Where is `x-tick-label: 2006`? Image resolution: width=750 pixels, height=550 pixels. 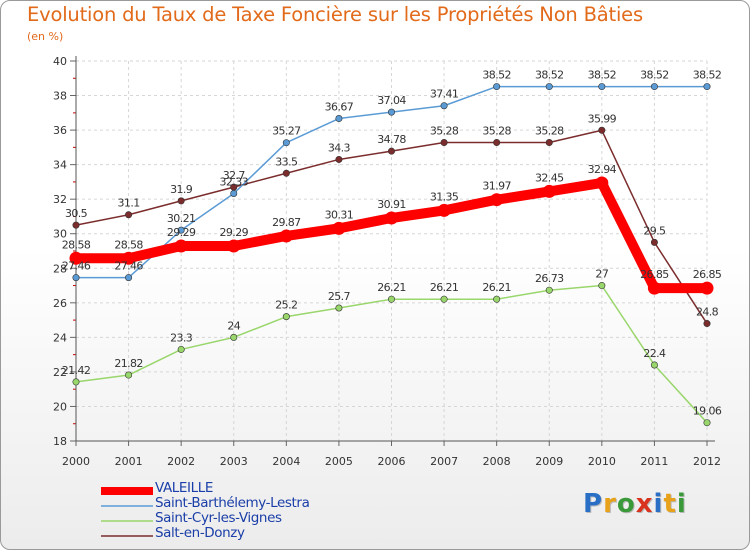 x-tick-label: 2006 is located at coordinates (392, 461).